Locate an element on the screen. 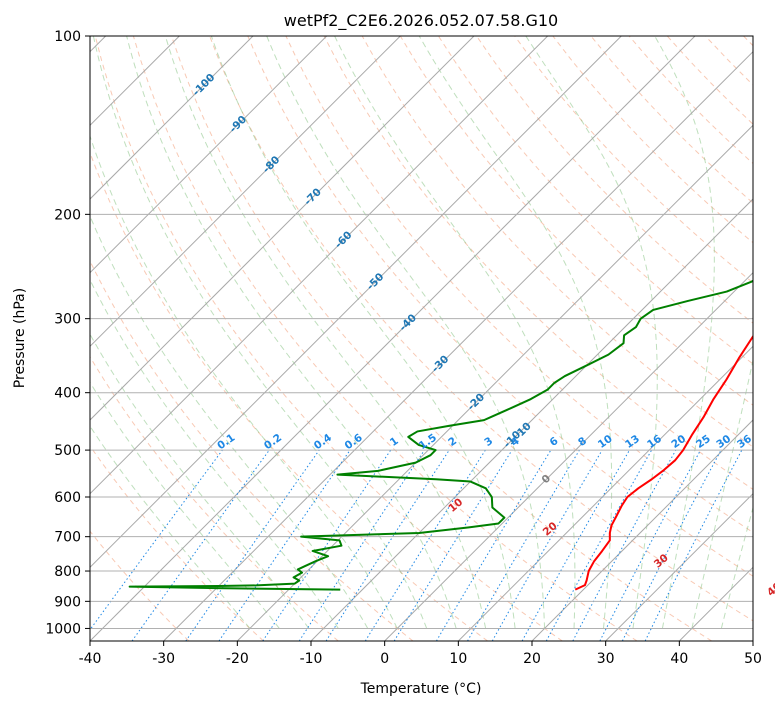 The image size is (775, 708). x-axis-label: Temperature (°C) is located at coordinates (421, 689).